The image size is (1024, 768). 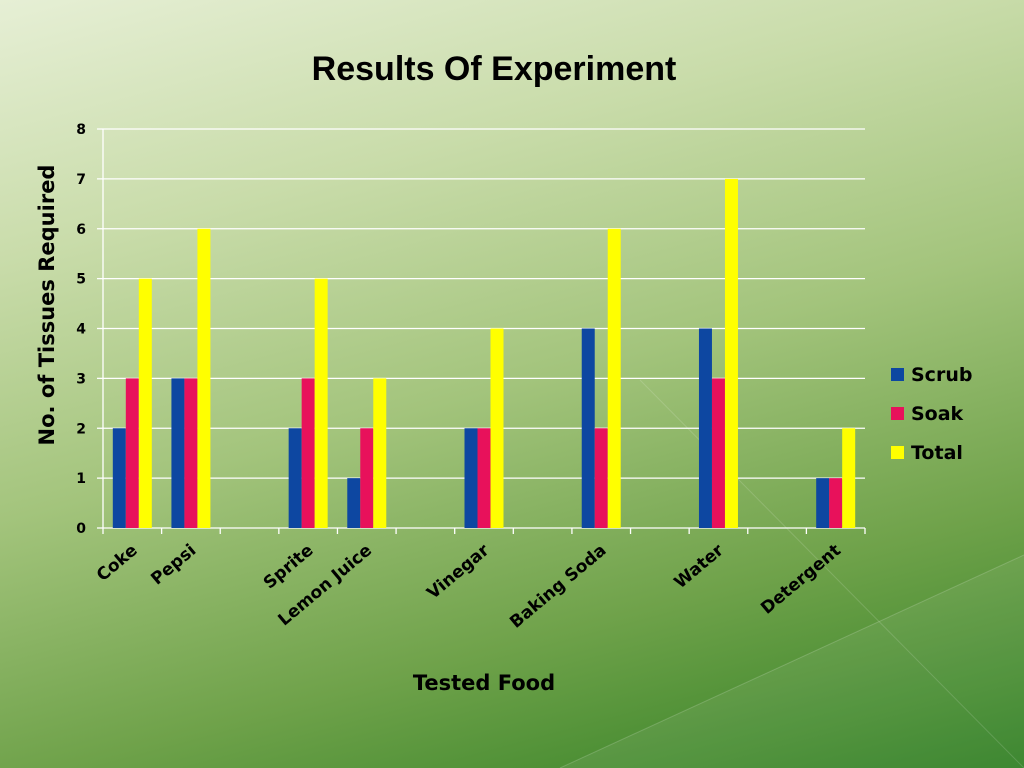 What do you see at coordinates (81, 230) in the screenshot?
I see `y-tick-label: 6` at bounding box center [81, 230].